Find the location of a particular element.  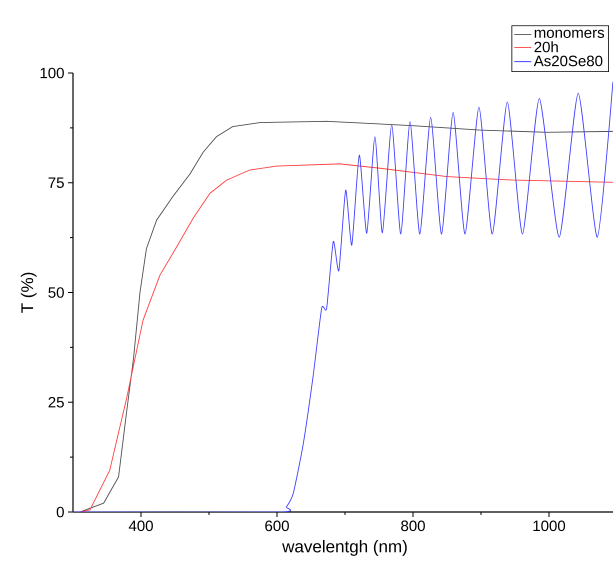

x-tick-label: 800 is located at coordinates (413, 526).